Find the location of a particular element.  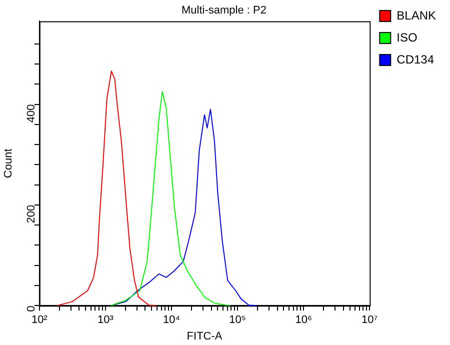

legend-label: BLANK is located at coordinates (416, 15).